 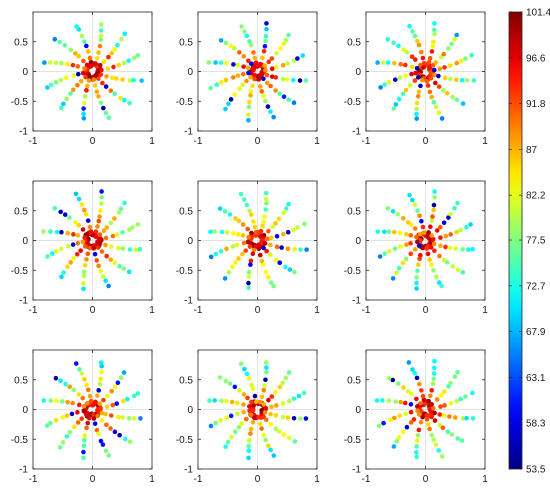 I want to click on colorbar-tick-label: 77.5, so click(x=536, y=241).